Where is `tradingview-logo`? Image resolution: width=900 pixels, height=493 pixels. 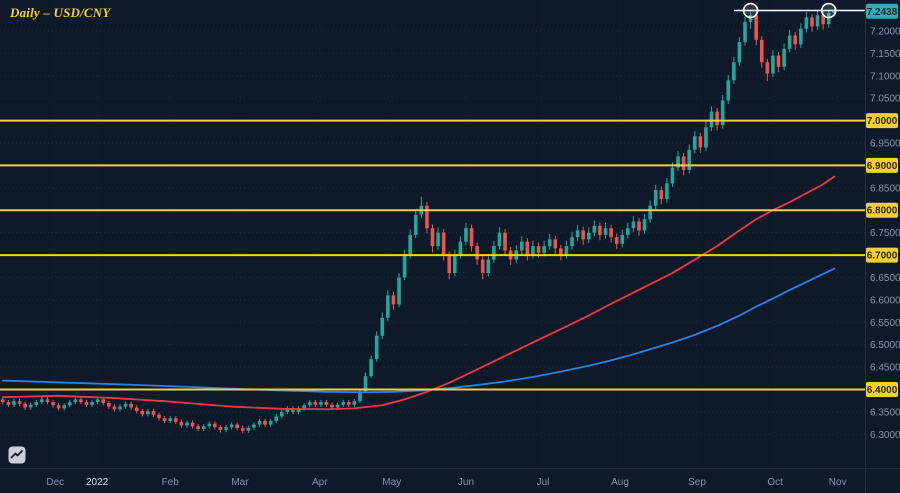
tradingview-logo is located at coordinates (17, 455).